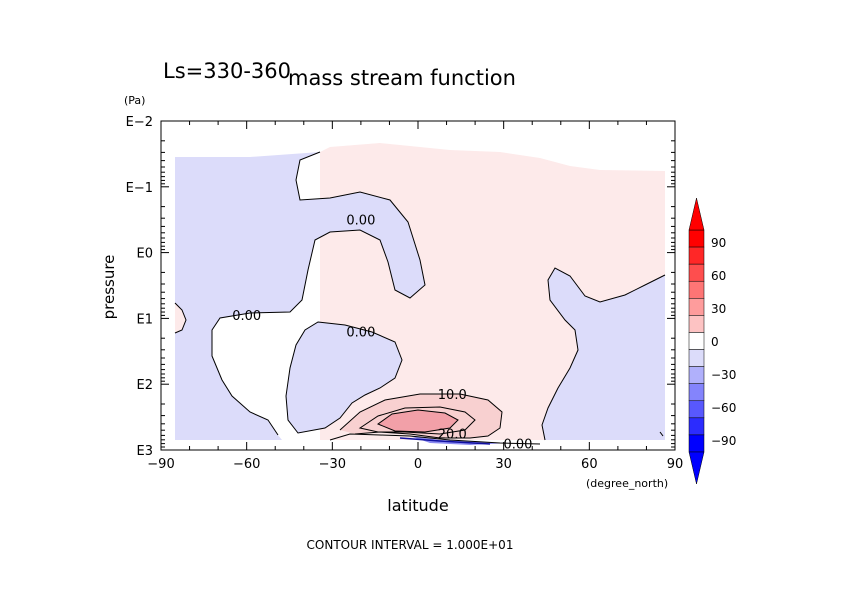 The width and height of the screenshot is (842, 595). What do you see at coordinates (718, 243) in the screenshot?
I see `colorbar-label: 90` at bounding box center [718, 243].